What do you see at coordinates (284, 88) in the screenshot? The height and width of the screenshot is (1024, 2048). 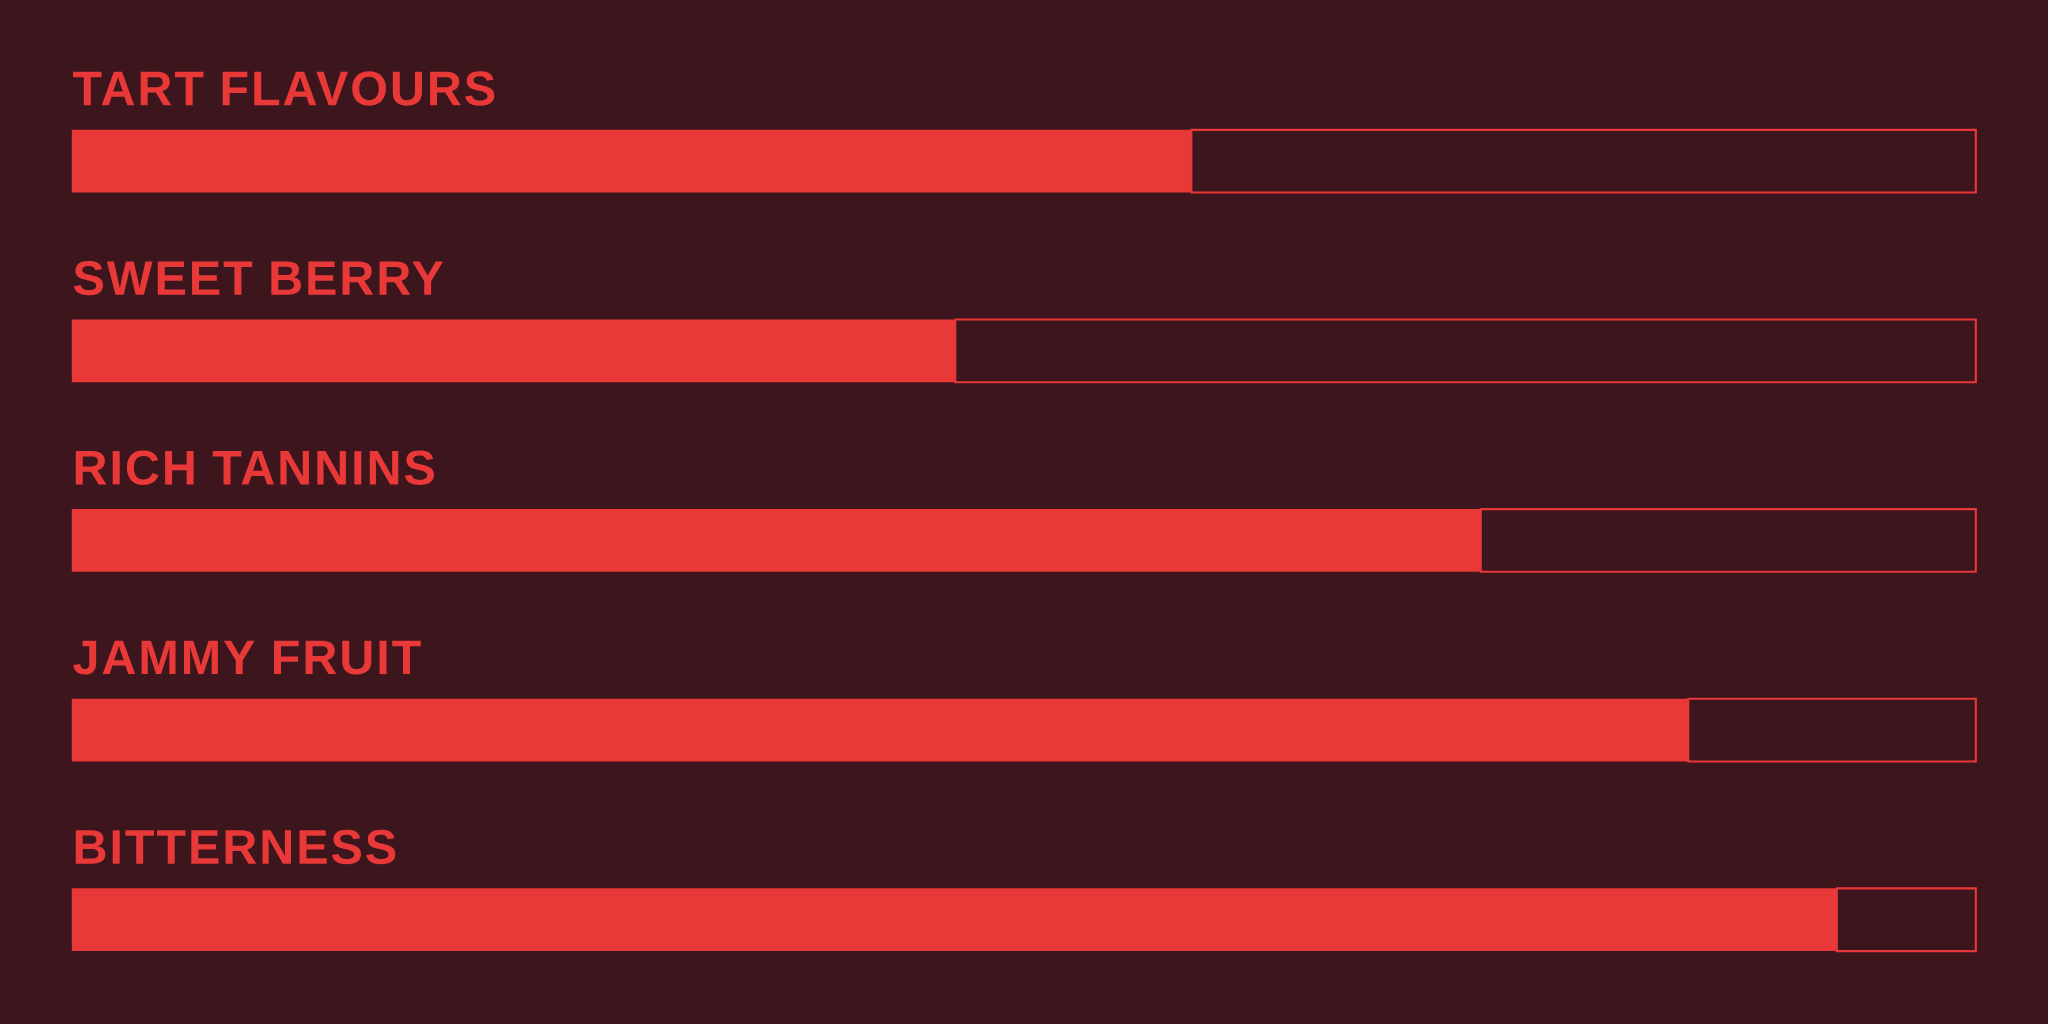 I see `y-tick-label: TART FLAVOURS` at bounding box center [284, 88].